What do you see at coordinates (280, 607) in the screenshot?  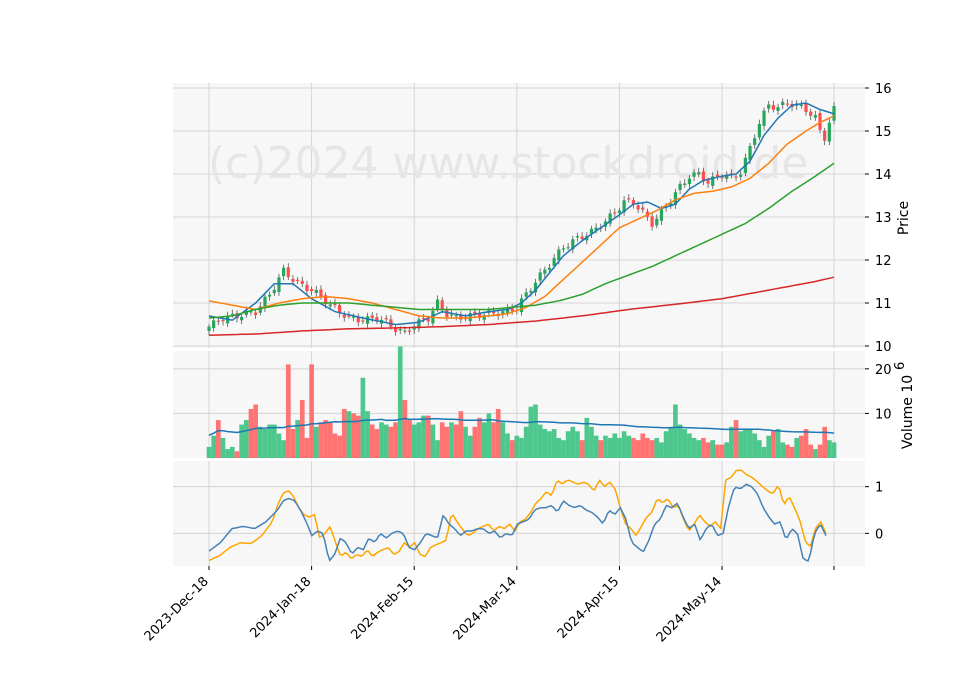 I see `x-tick-label: 2024-Jan-18` at bounding box center [280, 607].